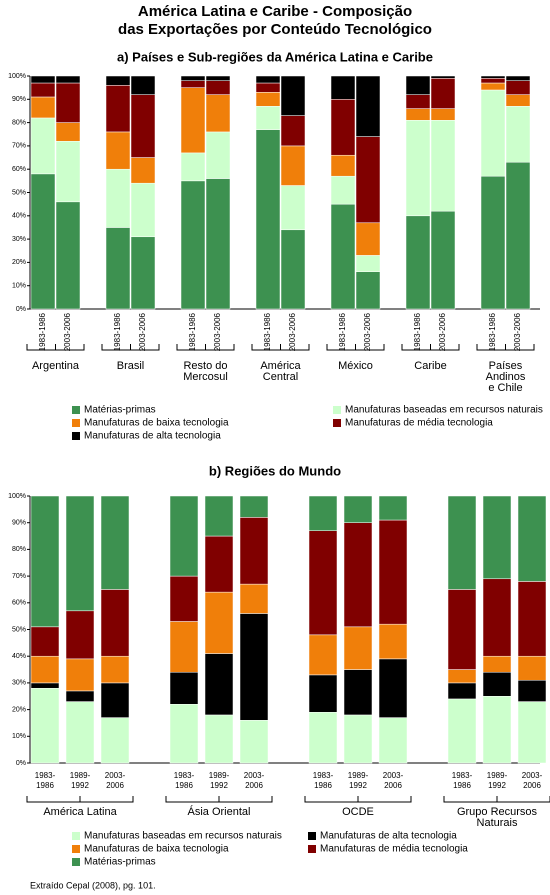 Image resolution: width=550 pixels, height=895 pixels. What do you see at coordinates (19, 736) in the screenshot?
I see `y-tick-label: 10%` at bounding box center [19, 736].